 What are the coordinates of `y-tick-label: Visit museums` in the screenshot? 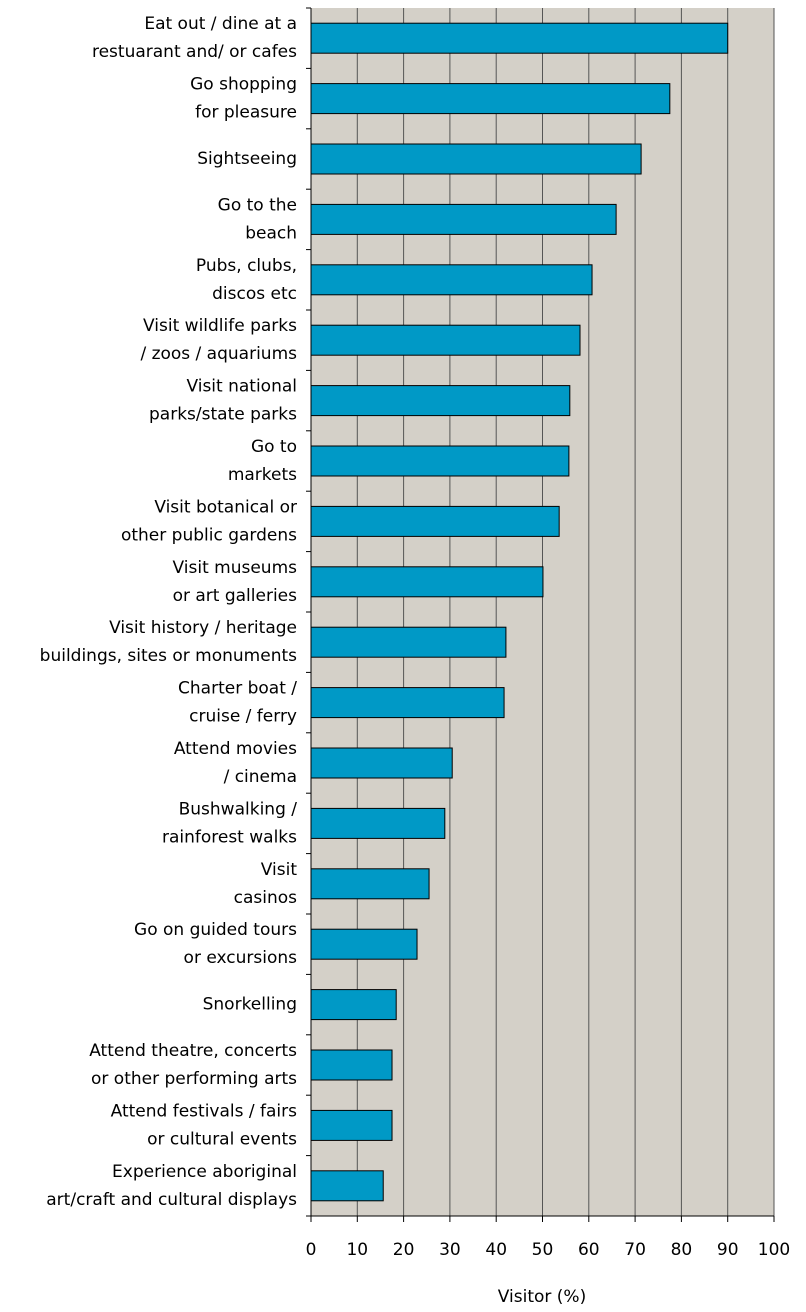 It's located at (235, 568).